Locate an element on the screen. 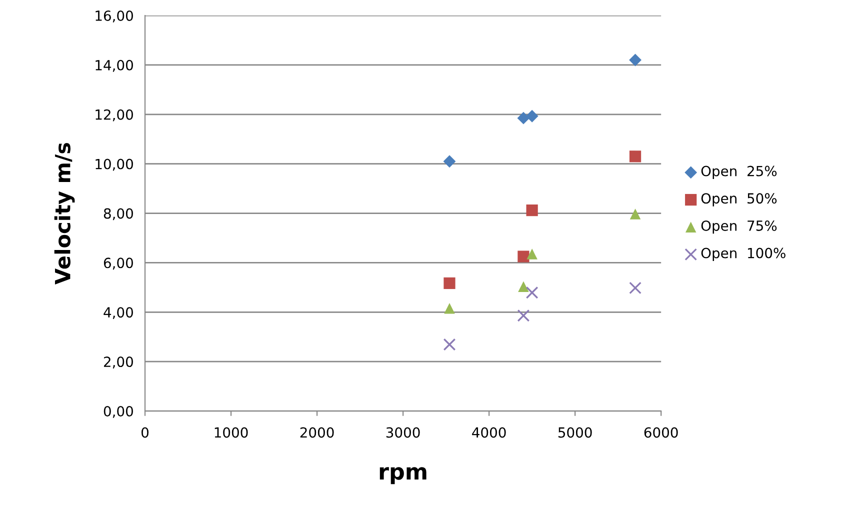 The image size is (853, 517). x-tick-label: 5000 is located at coordinates (575, 432).